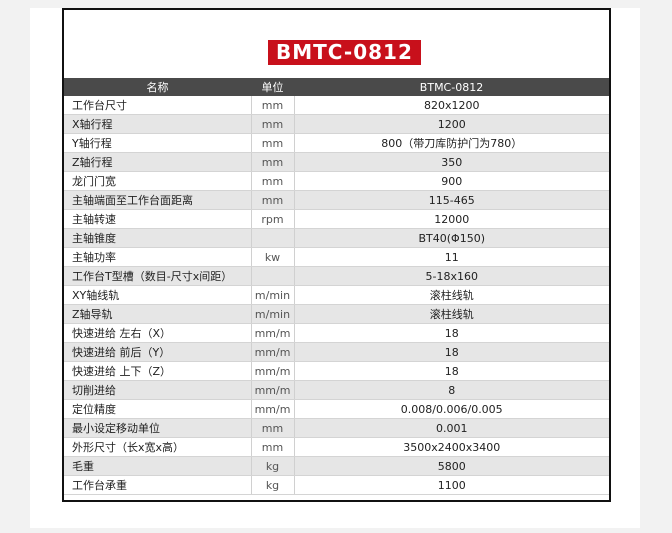  I want to click on spec-value: 800（带刀库防护门为780）, so click(451, 143).